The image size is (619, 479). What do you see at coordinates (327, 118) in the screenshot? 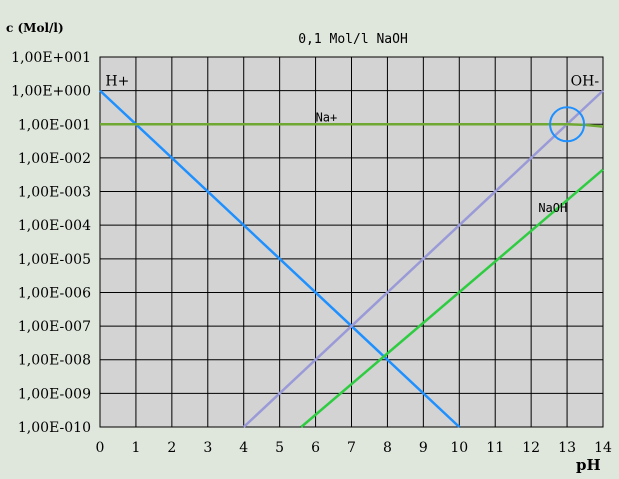
I see `annotation-naplus: Na+` at bounding box center [327, 118].